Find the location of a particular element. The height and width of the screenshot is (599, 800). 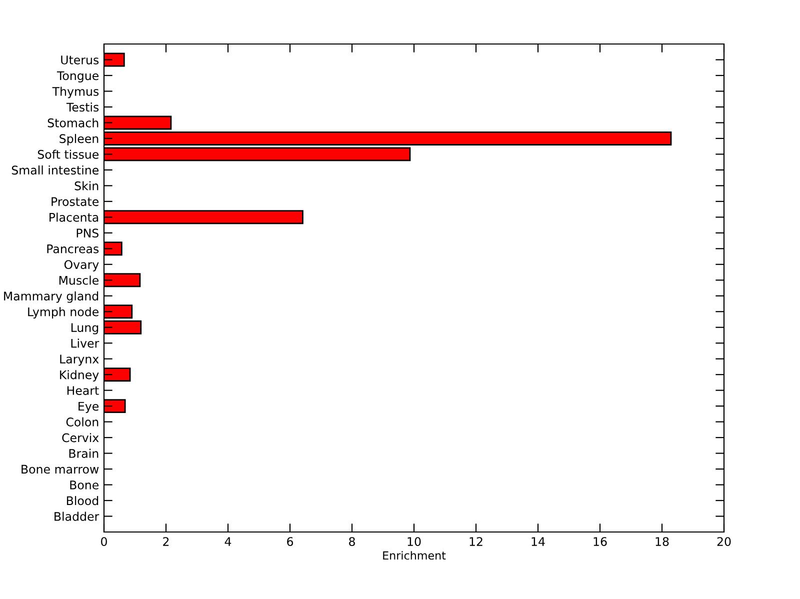

y-tick-label: Skin is located at coordinates (86, 185).